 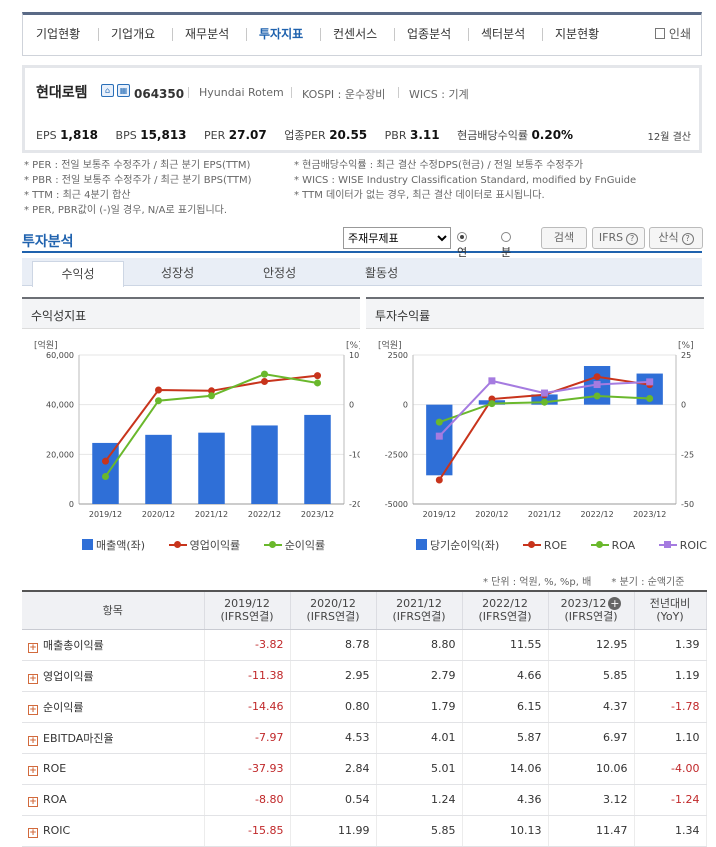 What do you see at coordinates (264, 464) in the screenshot?
I see `bar` at bounding box center [264, 464].